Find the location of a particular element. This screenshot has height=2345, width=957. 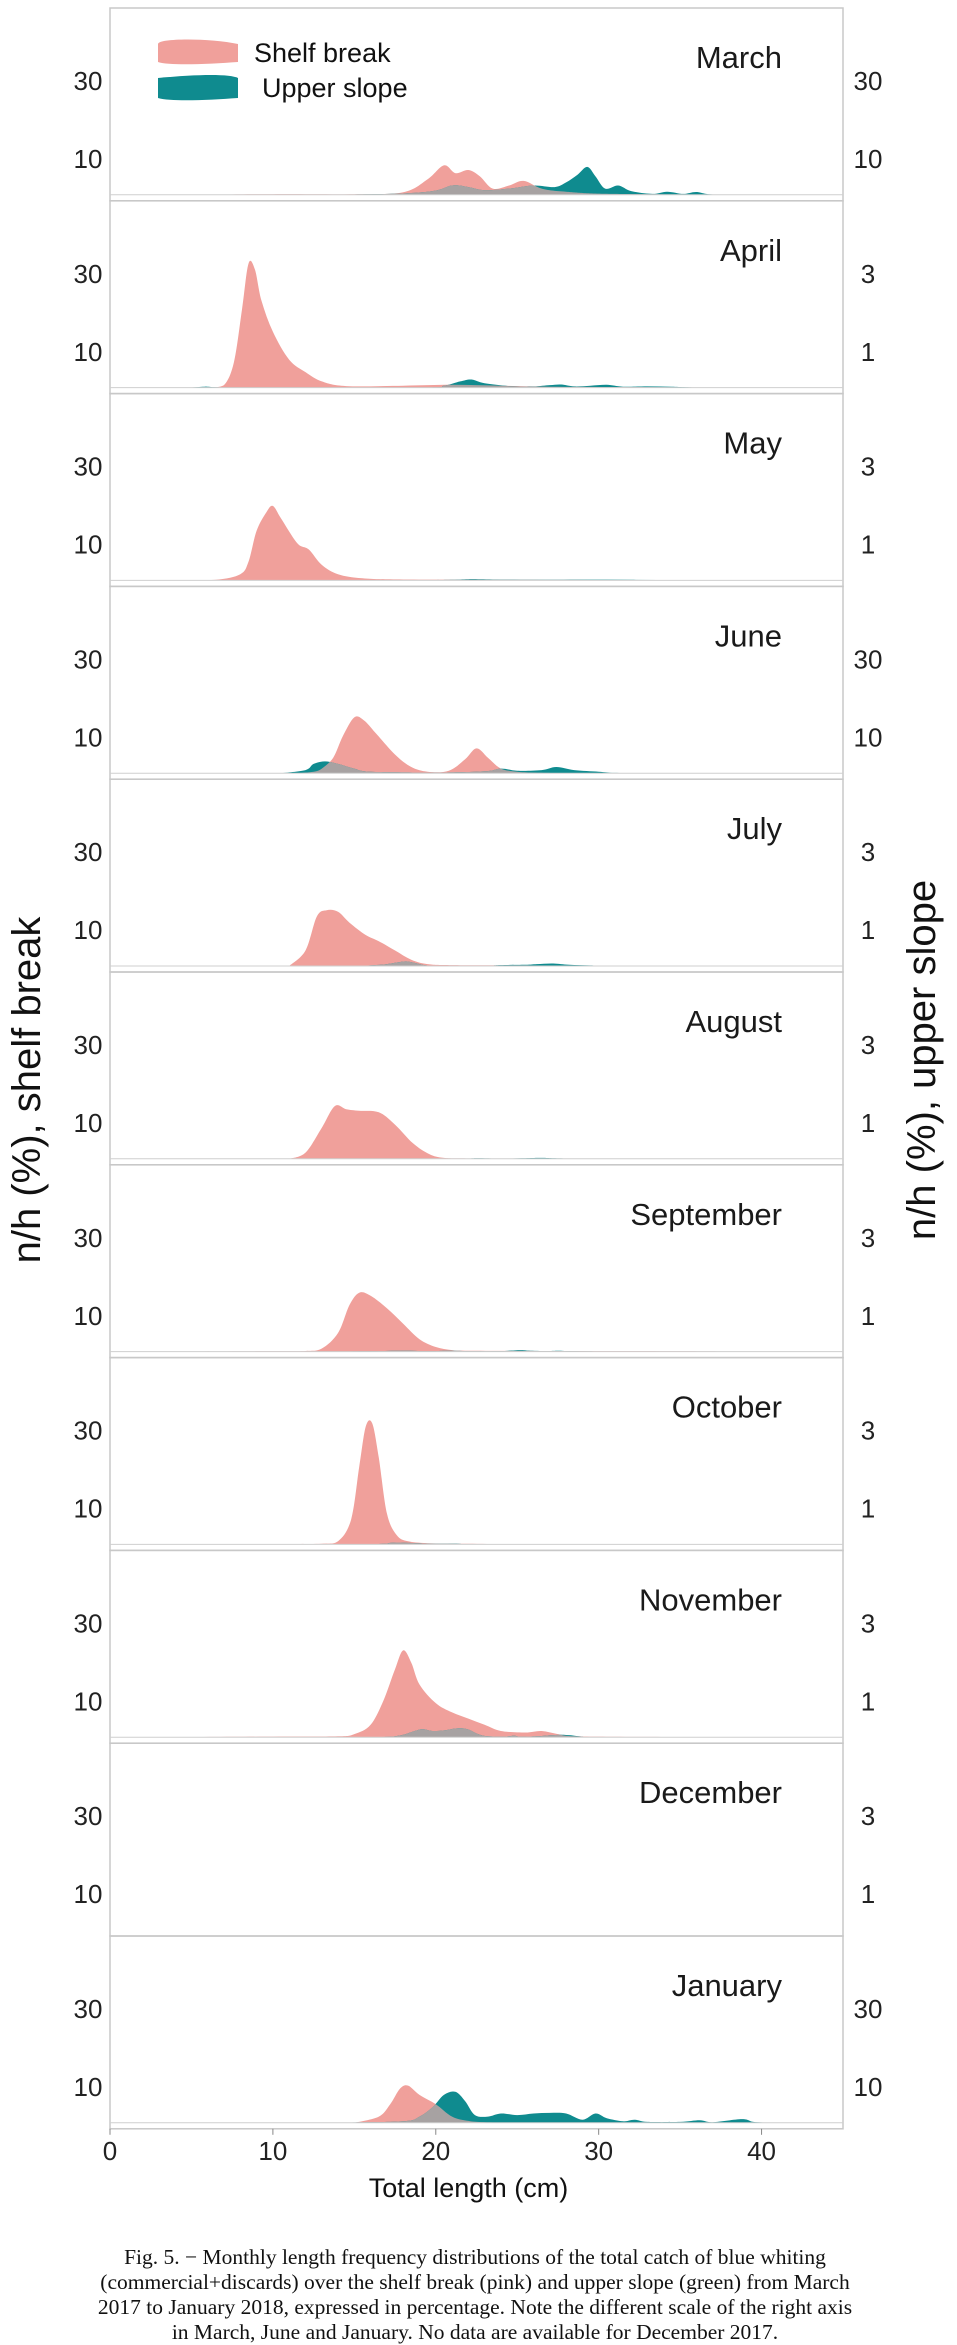

legend-label-upper-slope: Upper slope is located at coordinates (335, 88).